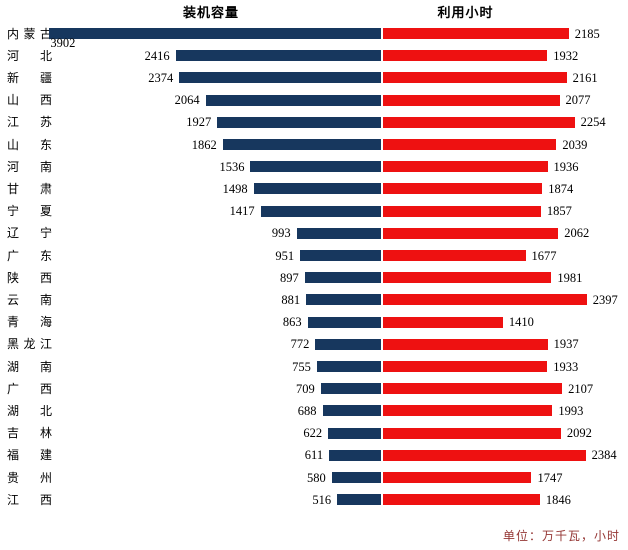  Describe the element at coordinates (550, 477) in the screenshot. I see `hours-value: 1747` at that location.